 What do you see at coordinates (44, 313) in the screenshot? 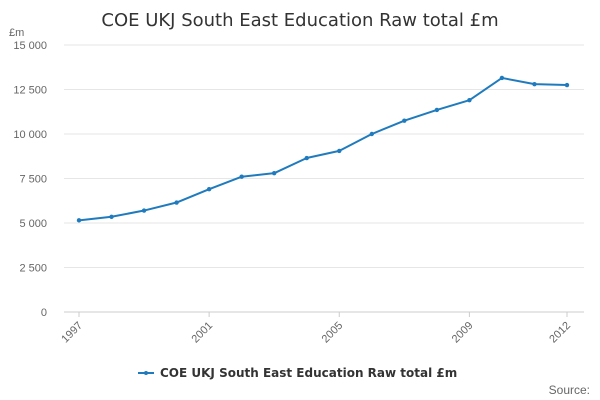
I see `y-tick-label: 0` at bounding box center [44, 313].